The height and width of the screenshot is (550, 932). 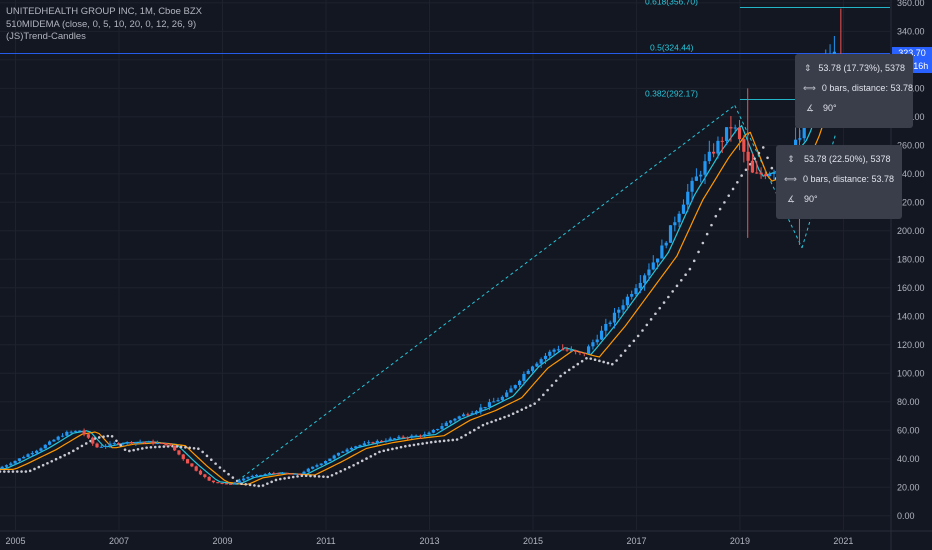 What do you see at coordinates (848, 179) in the screenshot?
I see `measure-bars-text: 0 bars, distance: 53.78` at bounding box center [848, 179].